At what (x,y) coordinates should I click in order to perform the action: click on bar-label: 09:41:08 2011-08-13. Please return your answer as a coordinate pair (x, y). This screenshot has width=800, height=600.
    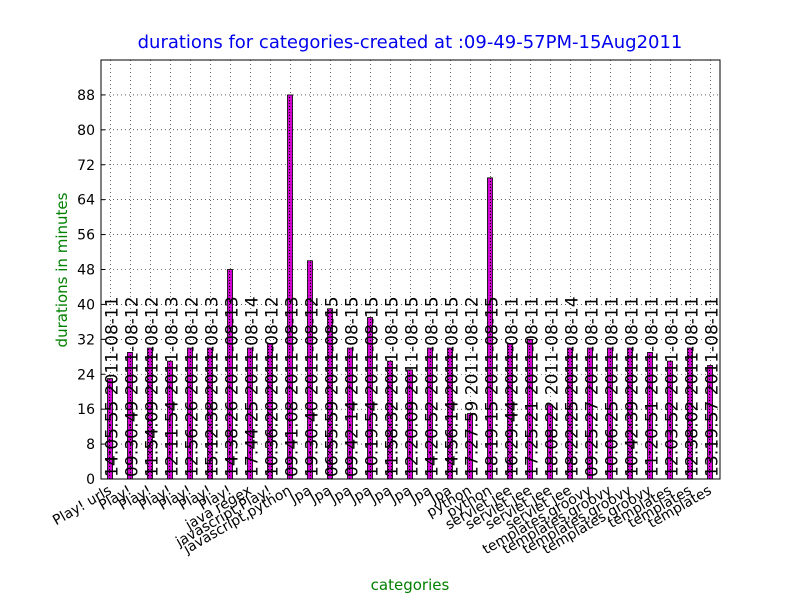
    Looking at the image, I should click on (293, 386).